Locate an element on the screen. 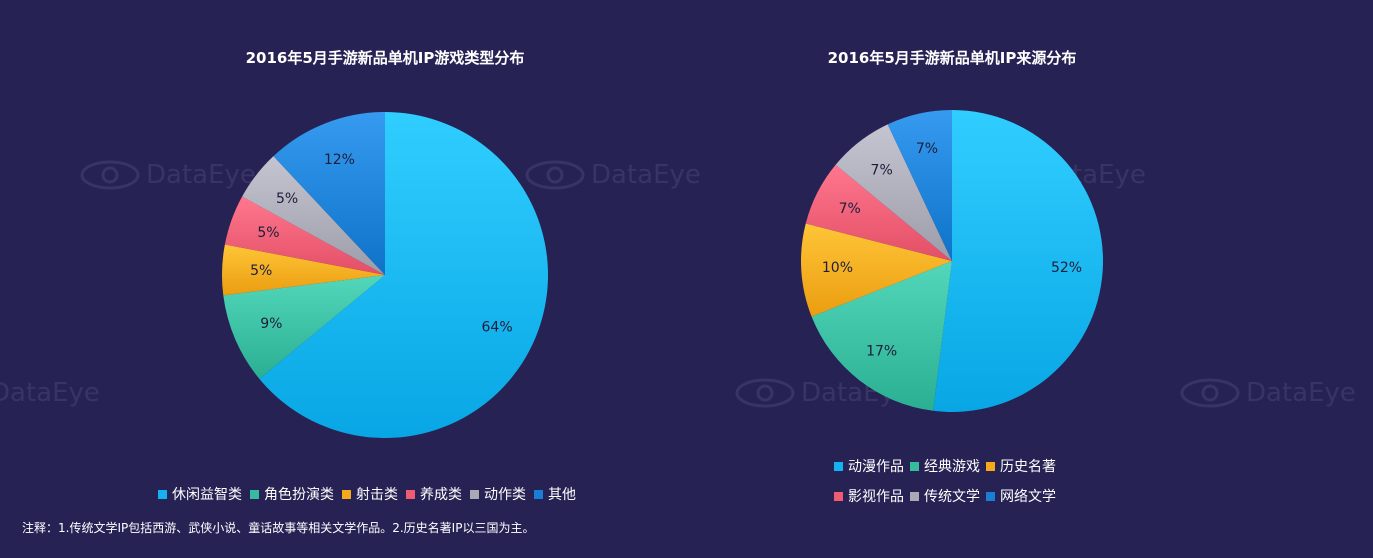 Image resolution: width=1373 pixels, height=558 pixels. legend-item: 网络文学 is located at coordinates (1021, 496).